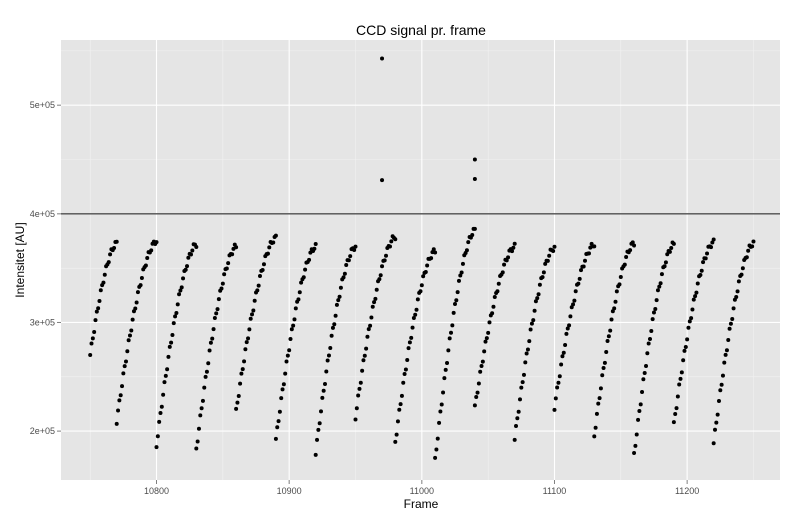 The width and height of the screenshot is (800, 522). Describe the element at coordinates (20, 259) in the screenshot. I see `y-axis-title: Intensitet [AU]` at that location.